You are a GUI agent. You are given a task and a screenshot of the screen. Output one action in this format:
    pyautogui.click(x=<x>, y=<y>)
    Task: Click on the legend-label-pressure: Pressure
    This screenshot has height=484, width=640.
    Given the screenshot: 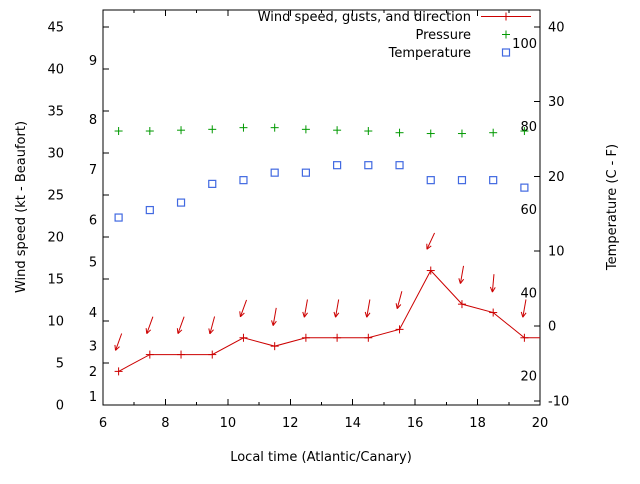 What is the action you would take?
    pyautogui.click(x=443, y=35)
    